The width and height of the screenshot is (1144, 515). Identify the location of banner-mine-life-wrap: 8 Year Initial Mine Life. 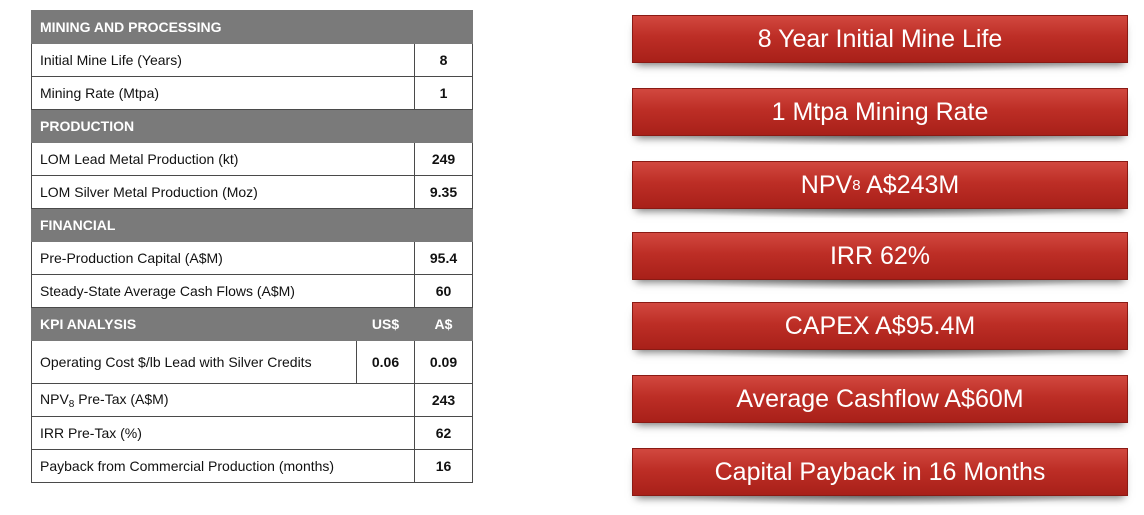
(880, 44).